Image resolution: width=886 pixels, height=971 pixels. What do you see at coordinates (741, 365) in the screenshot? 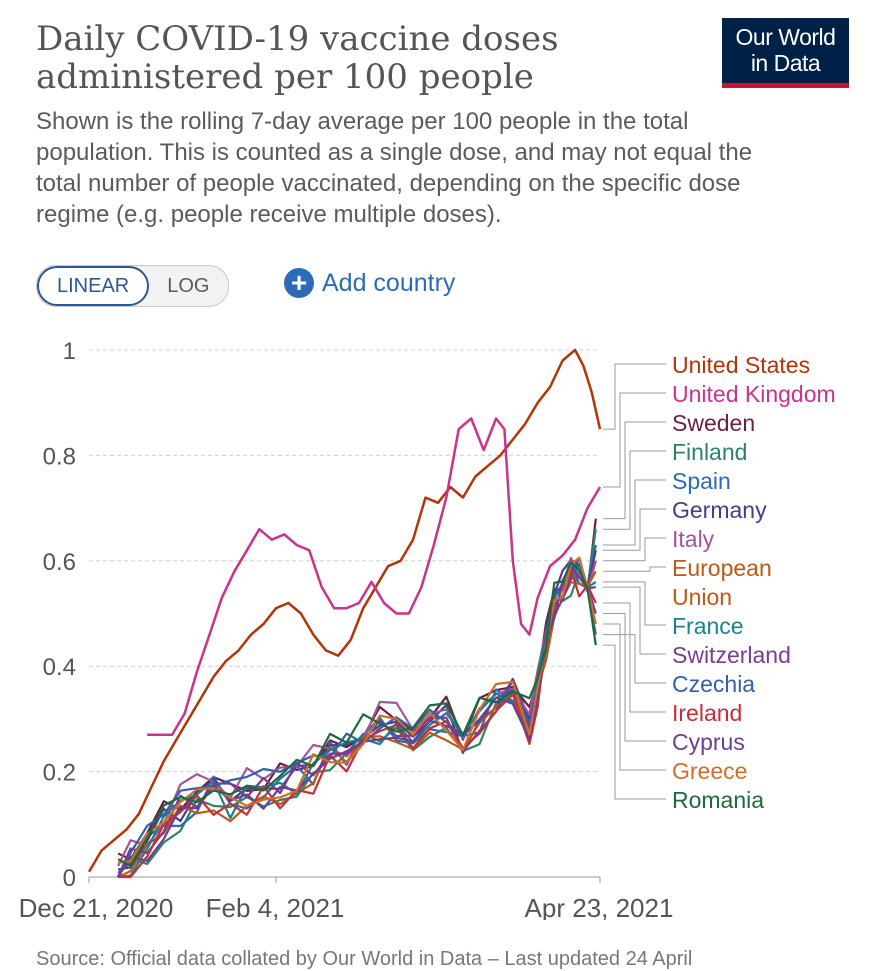
I see `legend-label-us: United States` at bounding box center [741, 365].